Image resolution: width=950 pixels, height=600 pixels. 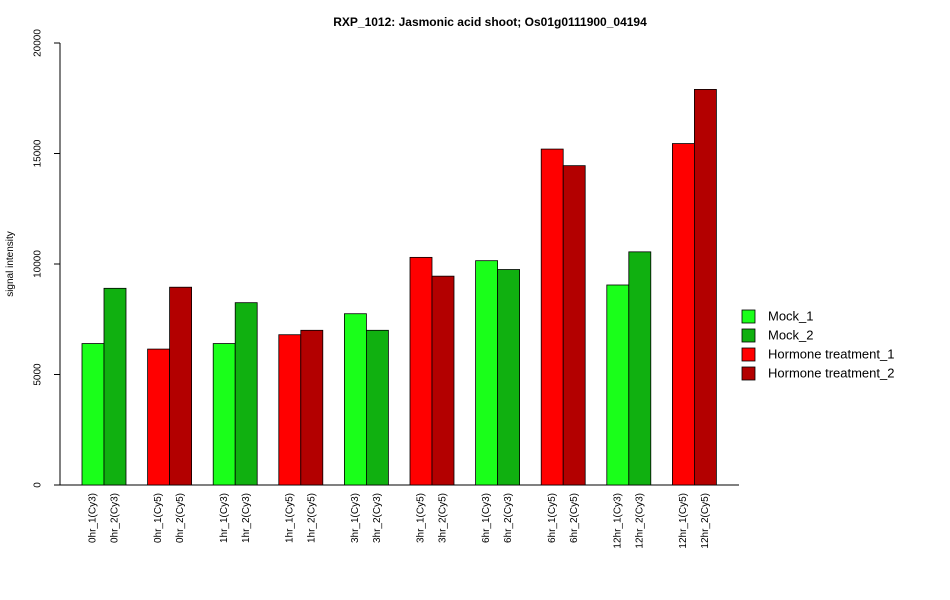 I want to click on y-tick-label: 5000, so click(x=38, y=374).